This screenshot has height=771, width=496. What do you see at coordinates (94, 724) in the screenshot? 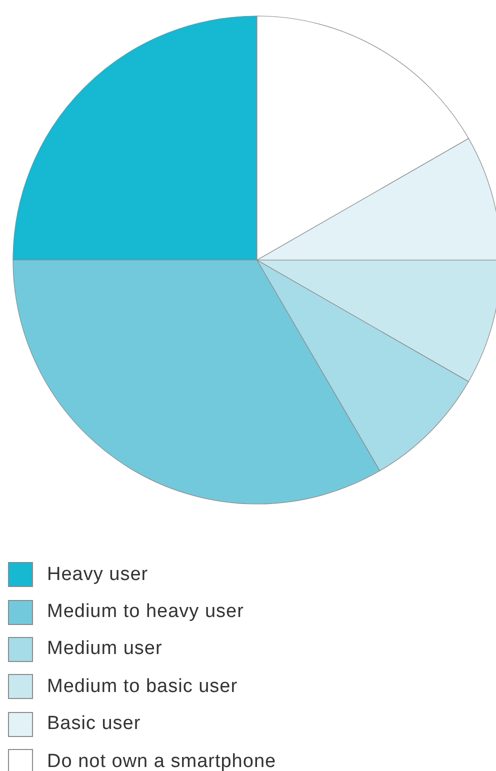
I see `legend-label: Basic user` at bounding box center [94, 724].